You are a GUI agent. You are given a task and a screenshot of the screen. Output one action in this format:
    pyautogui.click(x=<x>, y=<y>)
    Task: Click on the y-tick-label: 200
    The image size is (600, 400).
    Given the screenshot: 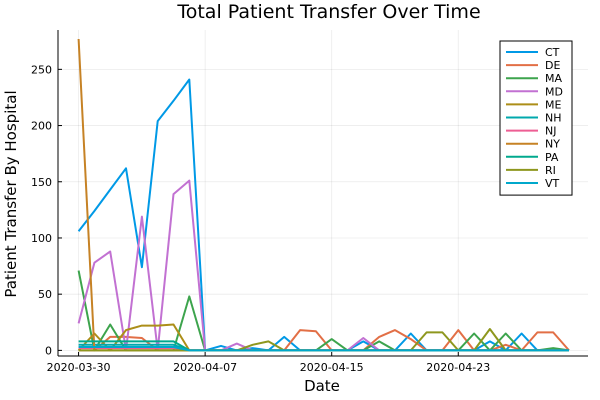 What is the action you would take?
    pyautogui.click(x=41, y=126)
    